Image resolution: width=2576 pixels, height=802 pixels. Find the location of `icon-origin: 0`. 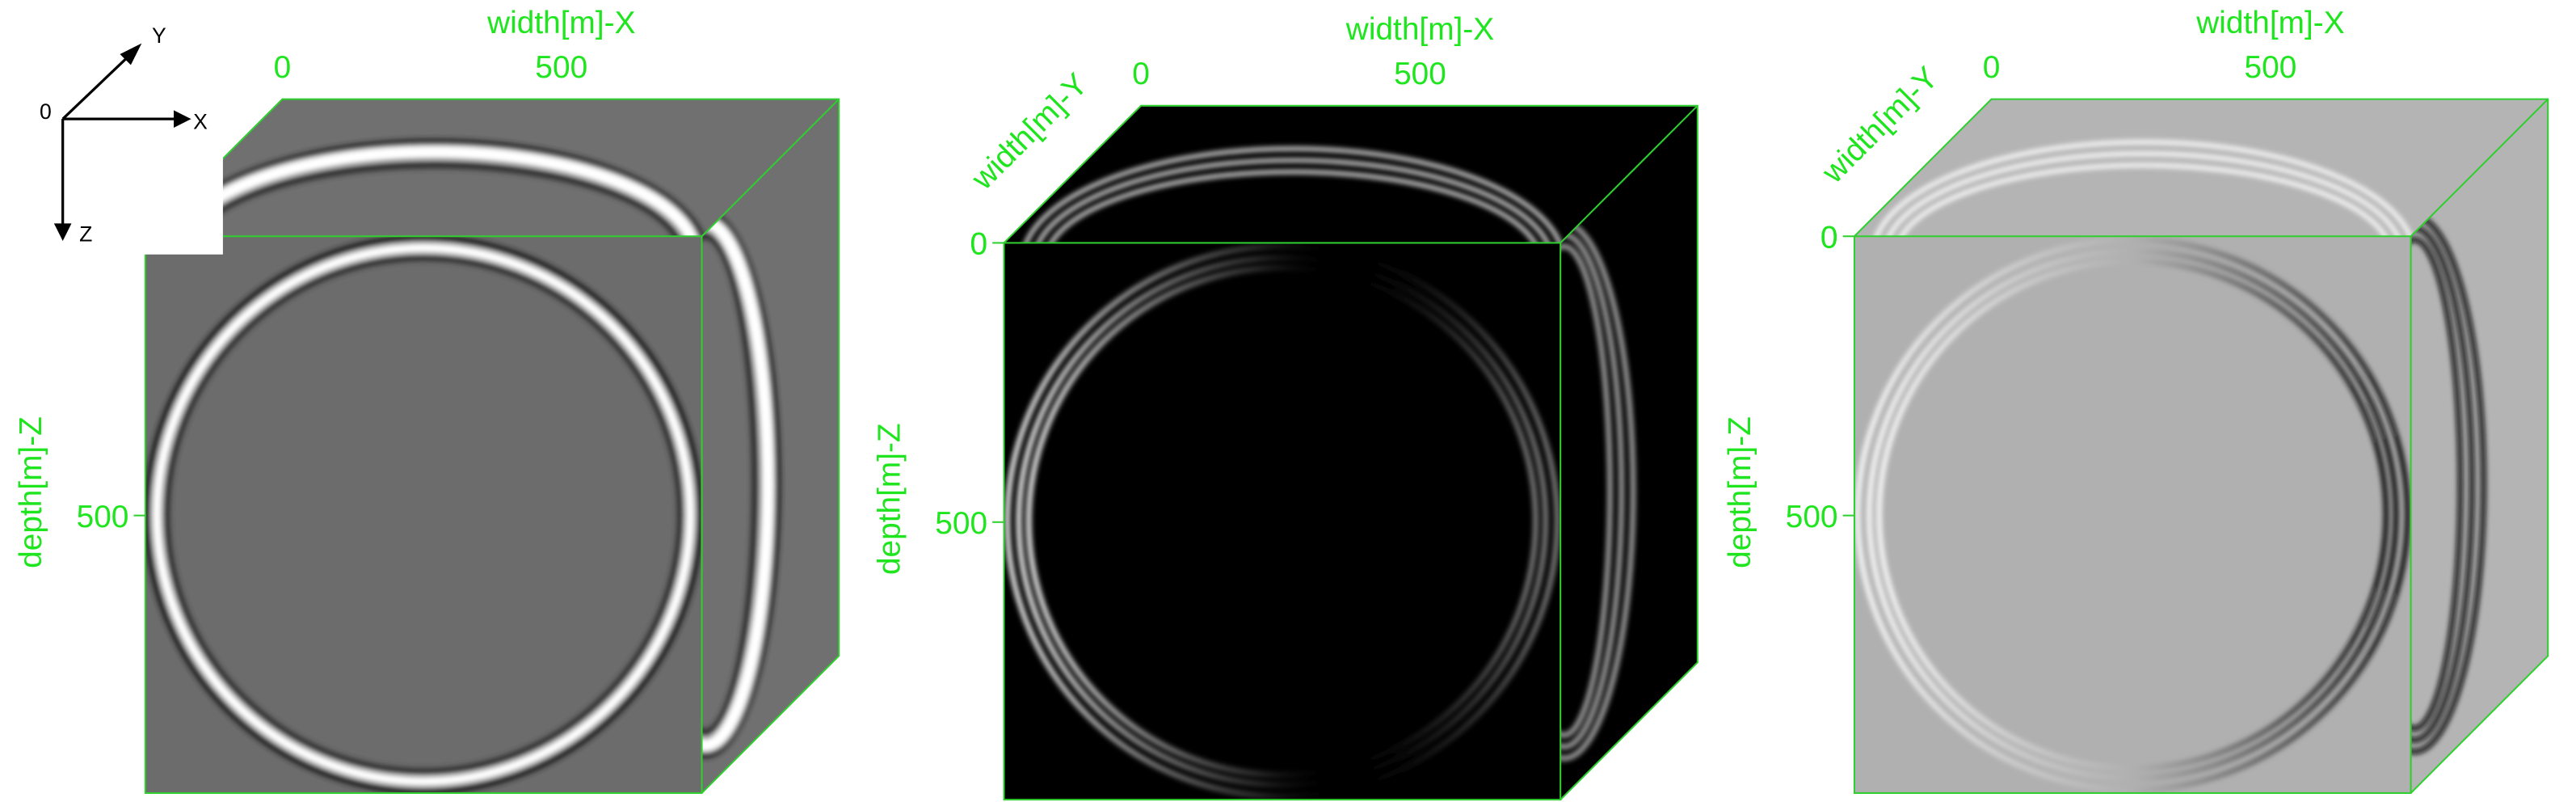

icon-origin: 0 is located at coordinates (46, 111).